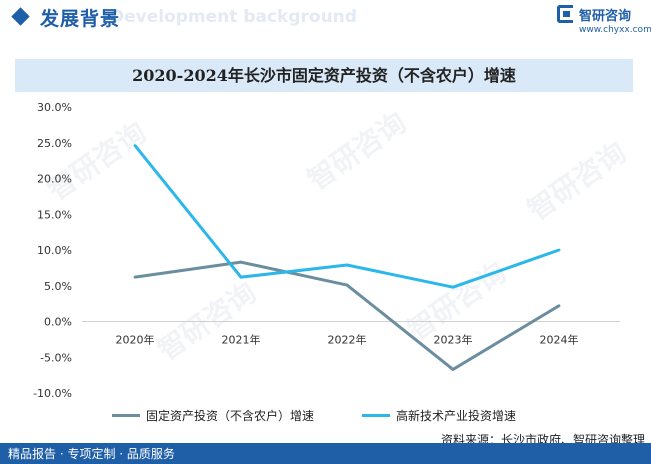 The height and width of the screenshot is (464, 651). I want to click on logo-mark-icon, so click(565, 14).